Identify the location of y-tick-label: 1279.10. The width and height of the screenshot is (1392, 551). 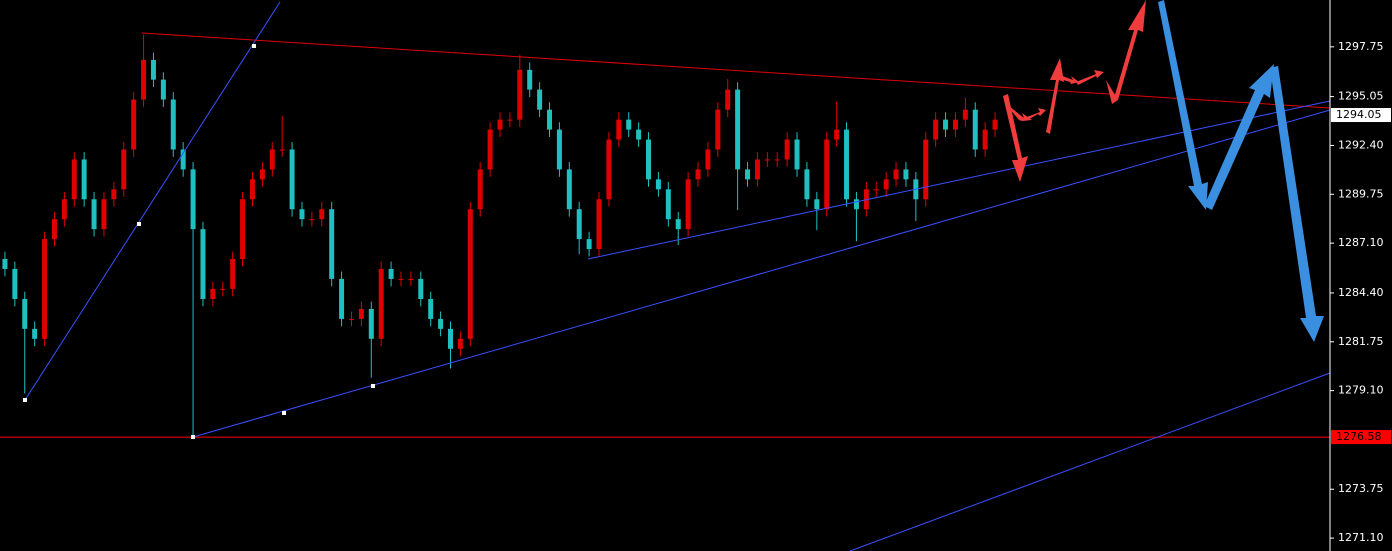
(1361, 390).